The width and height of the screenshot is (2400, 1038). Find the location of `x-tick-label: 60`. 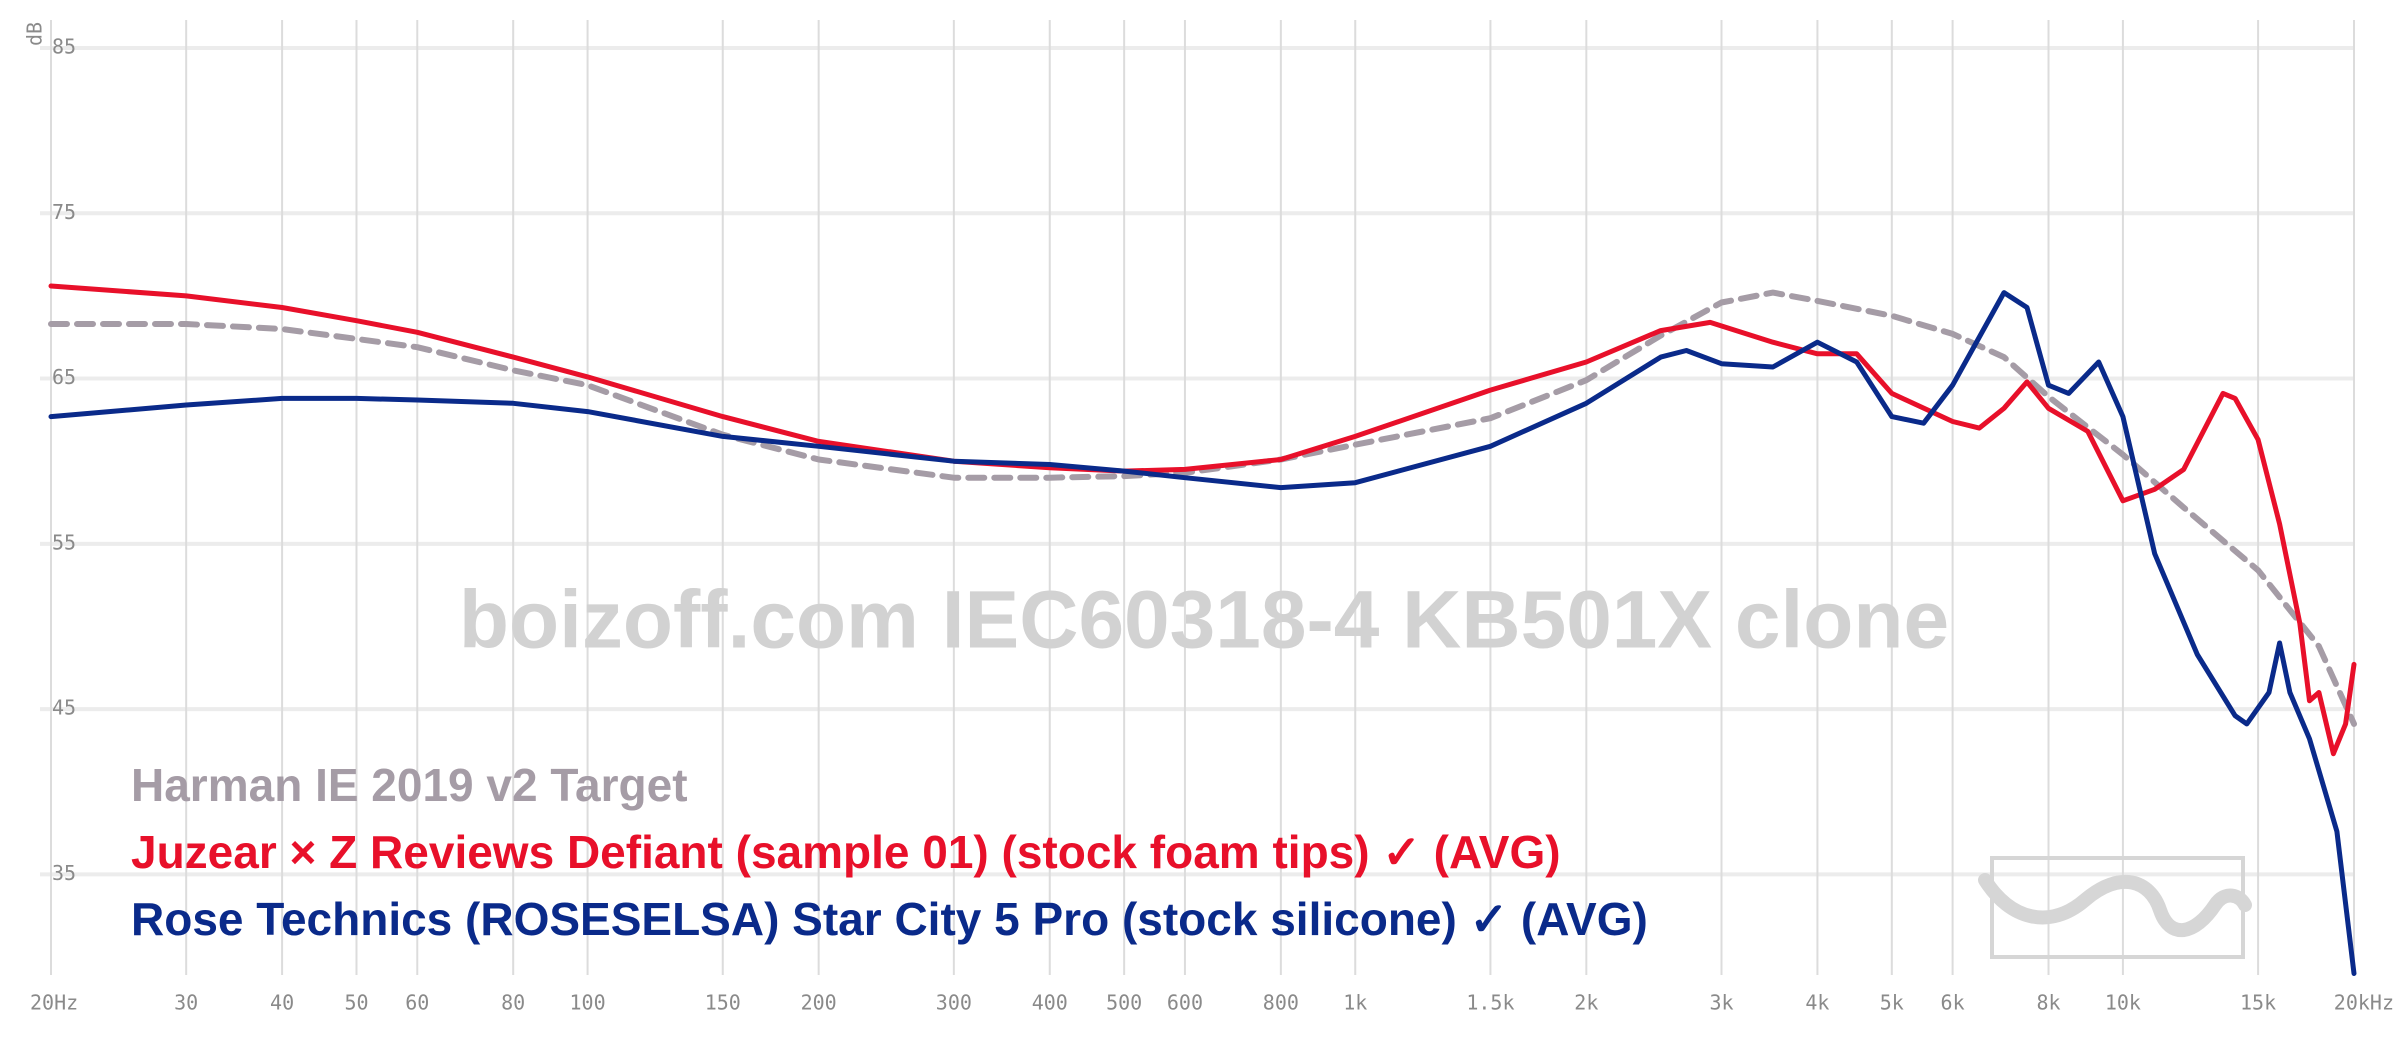

x-tick-label: 60 is located at coordinates (417, 1003).